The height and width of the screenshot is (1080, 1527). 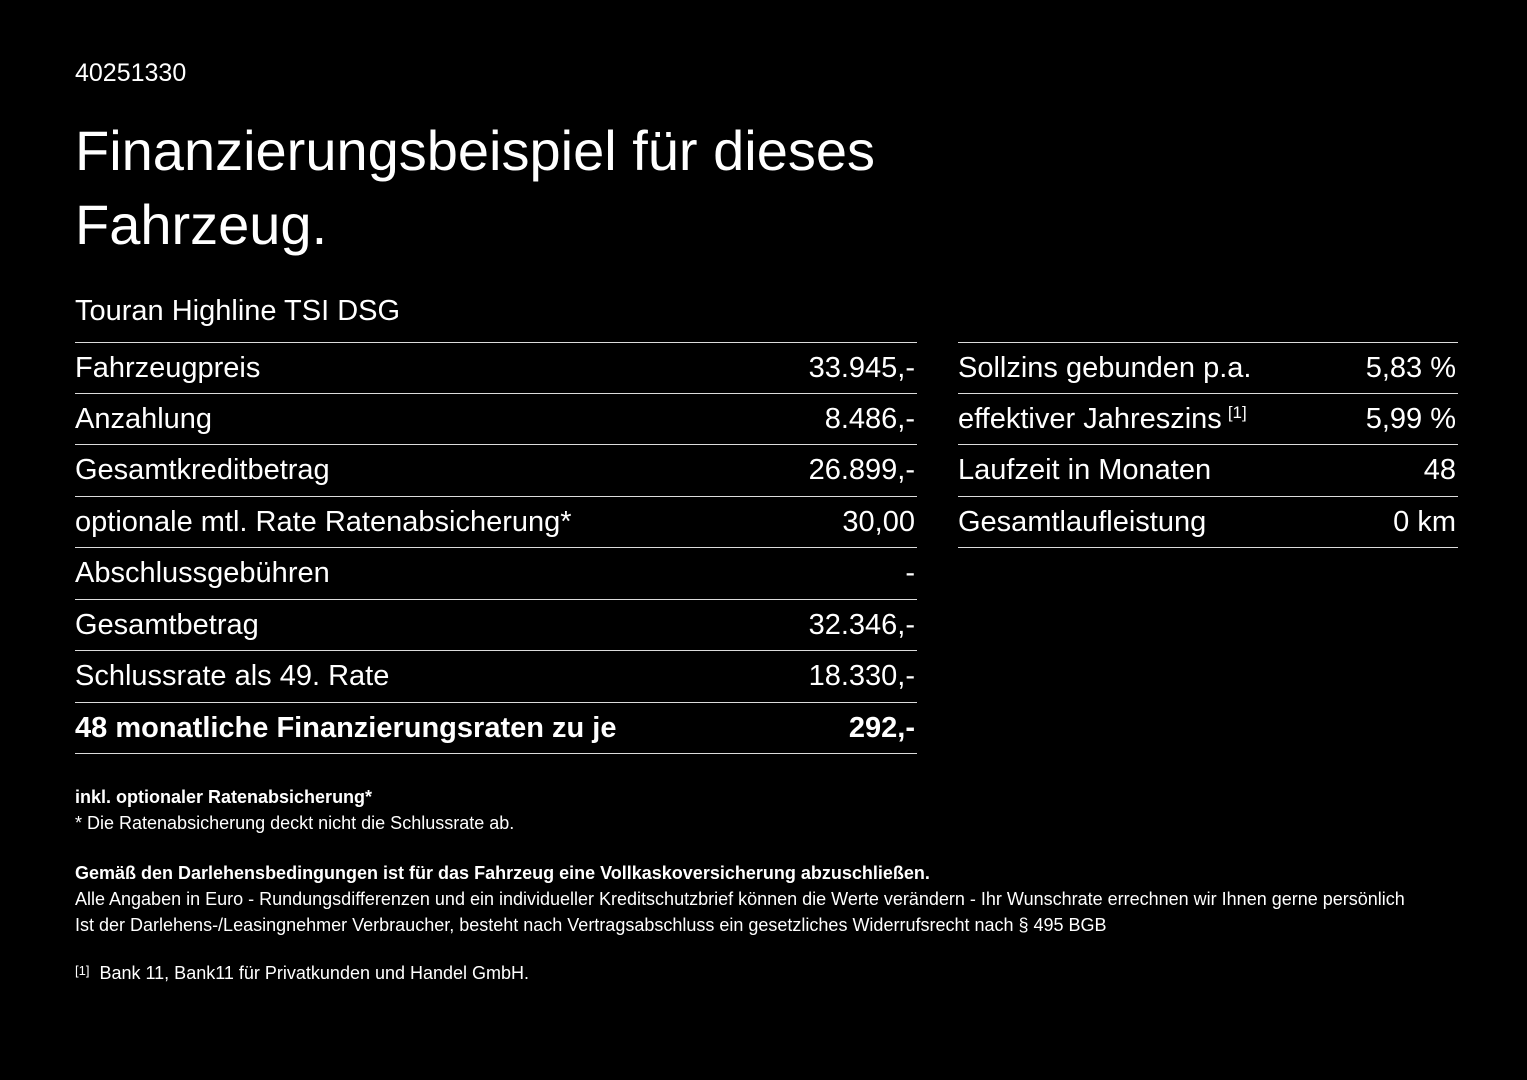 What do you see at coordinates (475, 150) in the screenshot?
I see `page-title-line1: Finanzierungsbeispiel für dieses` at bounding box center [475, 150].